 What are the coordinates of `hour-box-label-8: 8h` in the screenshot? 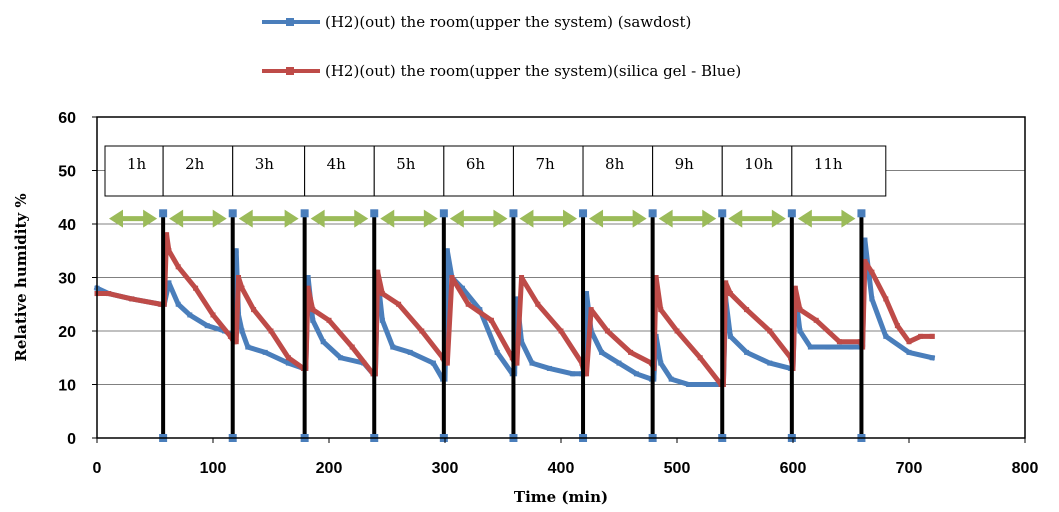 It's located at (615, 164).